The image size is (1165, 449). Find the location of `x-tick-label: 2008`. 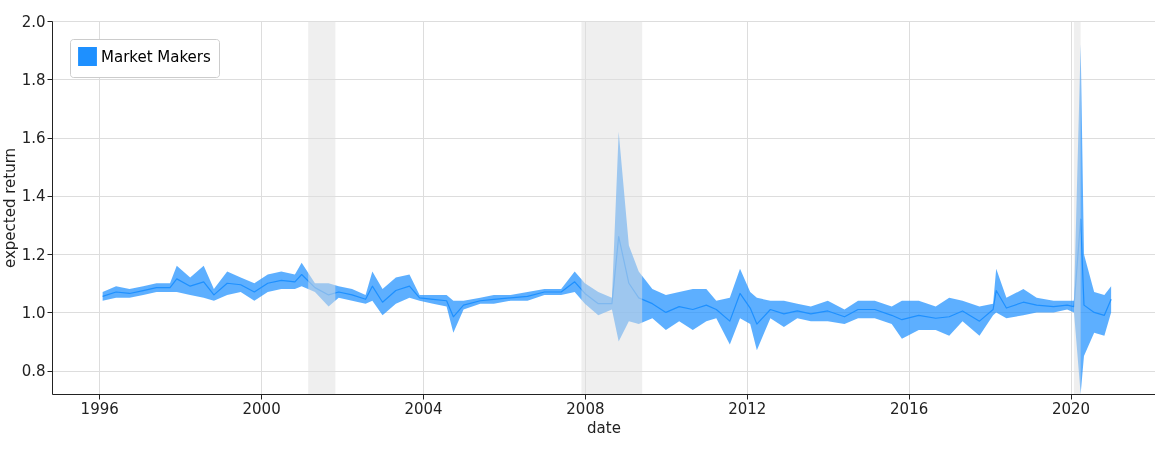

x-tick-label: 2008 is located at coordinates (585, 408).